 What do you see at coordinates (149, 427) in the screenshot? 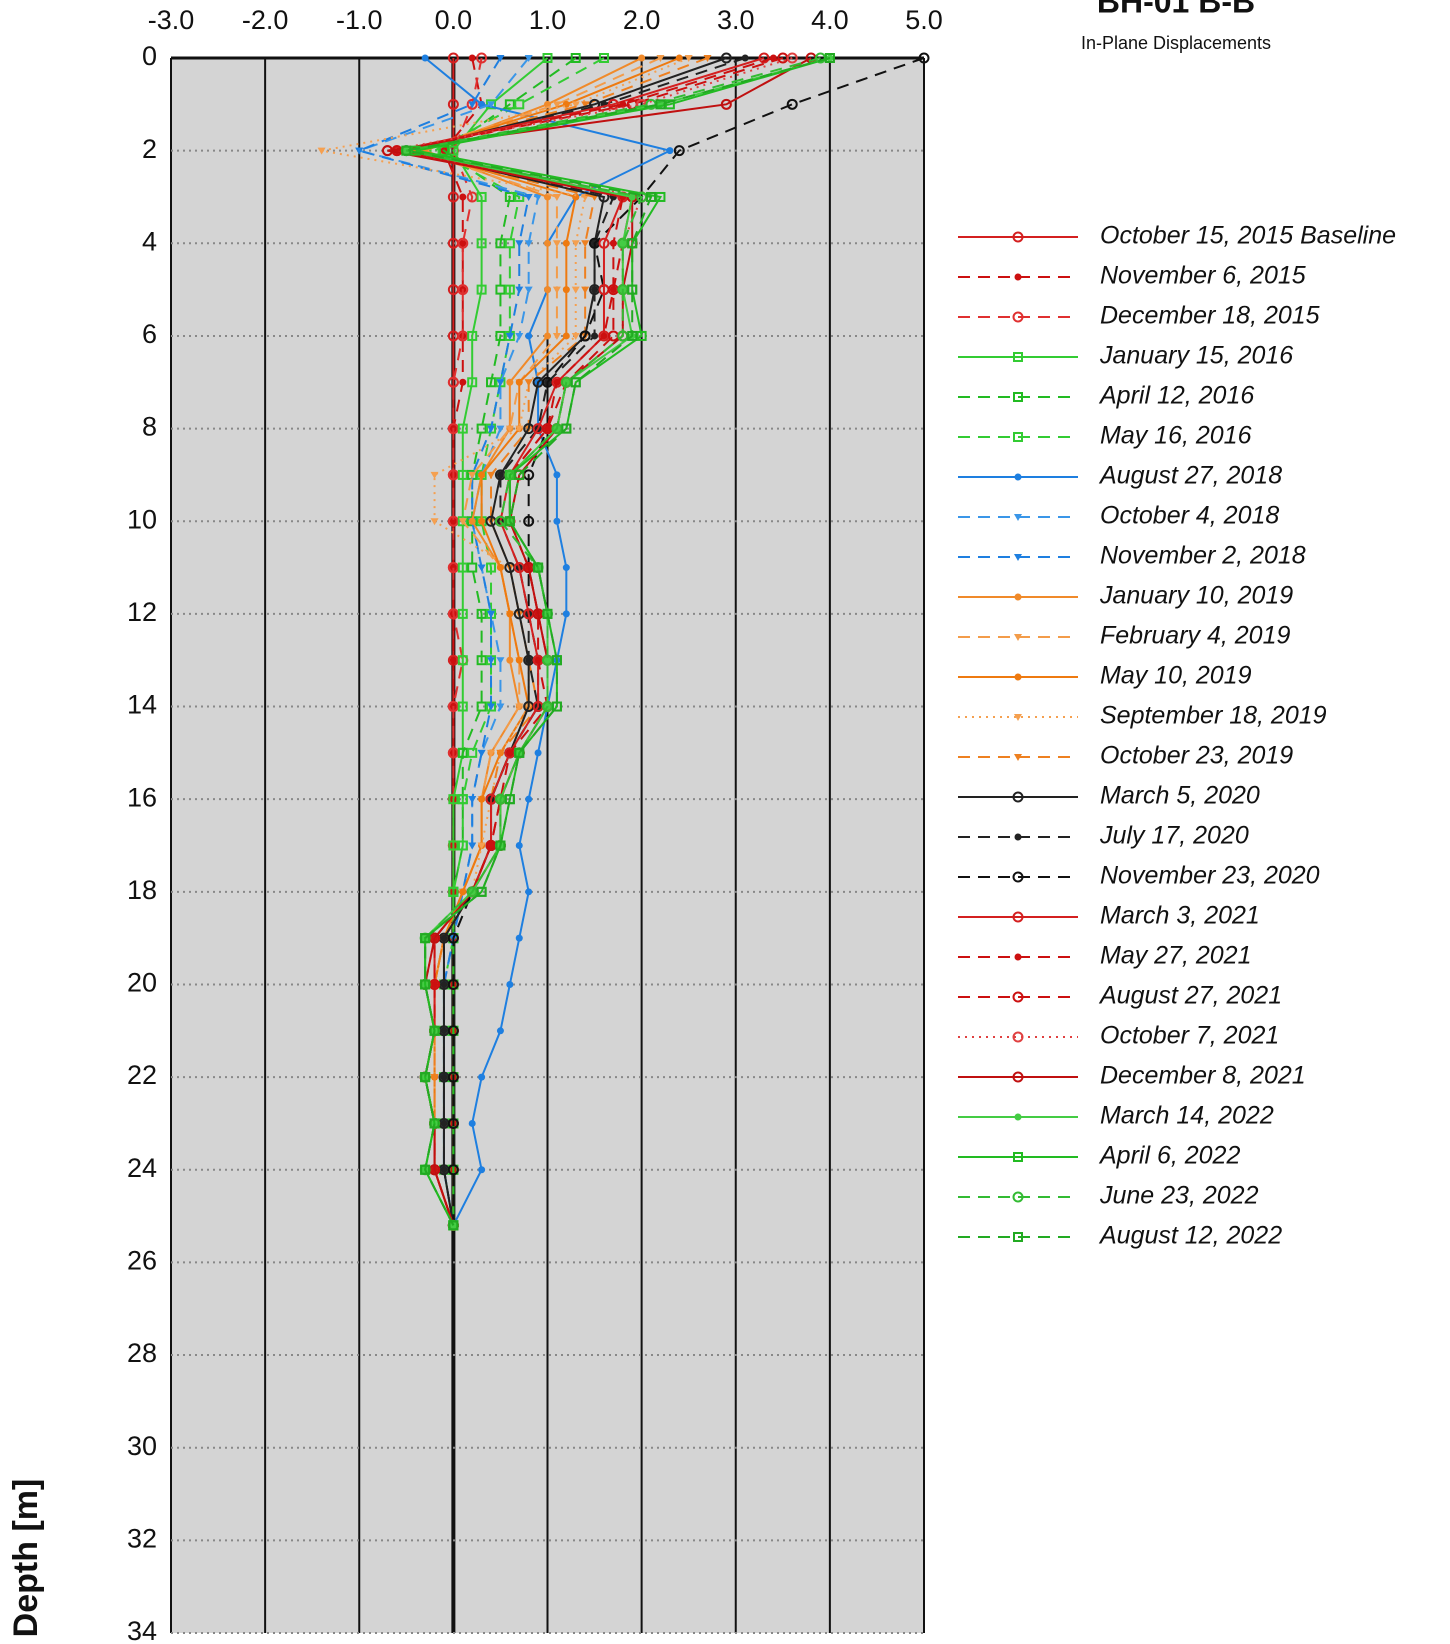
I see `y-tick-label: 8` at bounding box center [149, 427].